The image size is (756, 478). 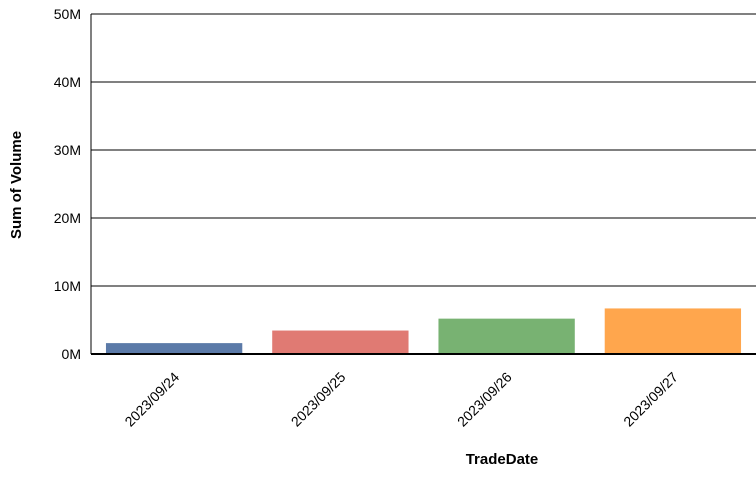 I want to click on x-tick-label: 2023/09/25, so click(x=318, y=399).